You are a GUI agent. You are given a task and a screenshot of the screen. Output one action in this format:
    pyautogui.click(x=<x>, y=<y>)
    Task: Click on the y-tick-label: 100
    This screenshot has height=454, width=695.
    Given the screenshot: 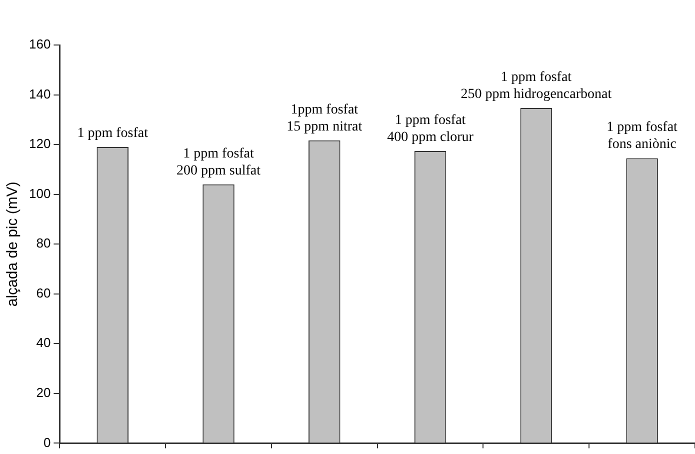 What is the action you would take?
    pyautogui.click(x=39, y=193)
    